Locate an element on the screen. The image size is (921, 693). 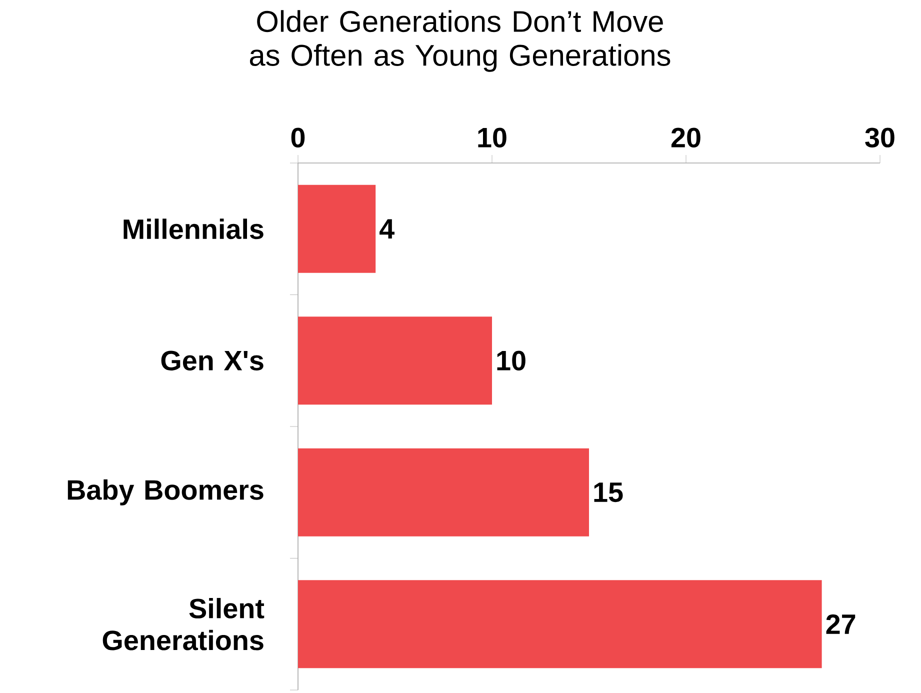
data-label: 27 is located at coordinates (841, 624).